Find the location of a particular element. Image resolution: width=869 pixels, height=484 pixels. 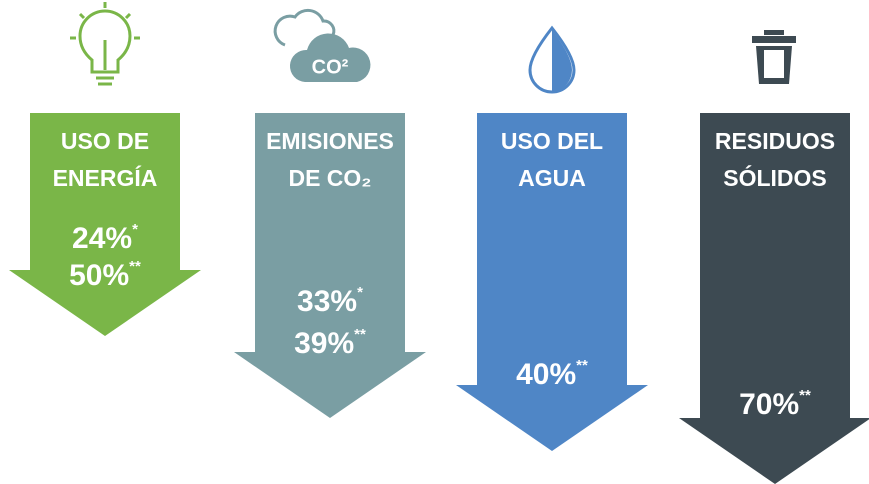

percentage: 70%** is located at coordinates (775, 404).